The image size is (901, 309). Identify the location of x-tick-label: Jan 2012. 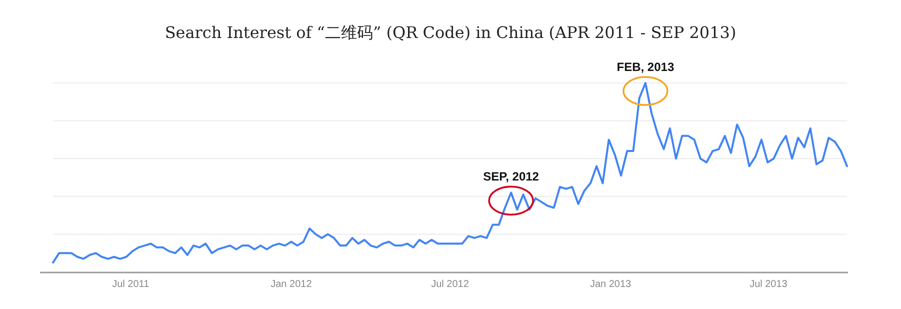
(291, 284).